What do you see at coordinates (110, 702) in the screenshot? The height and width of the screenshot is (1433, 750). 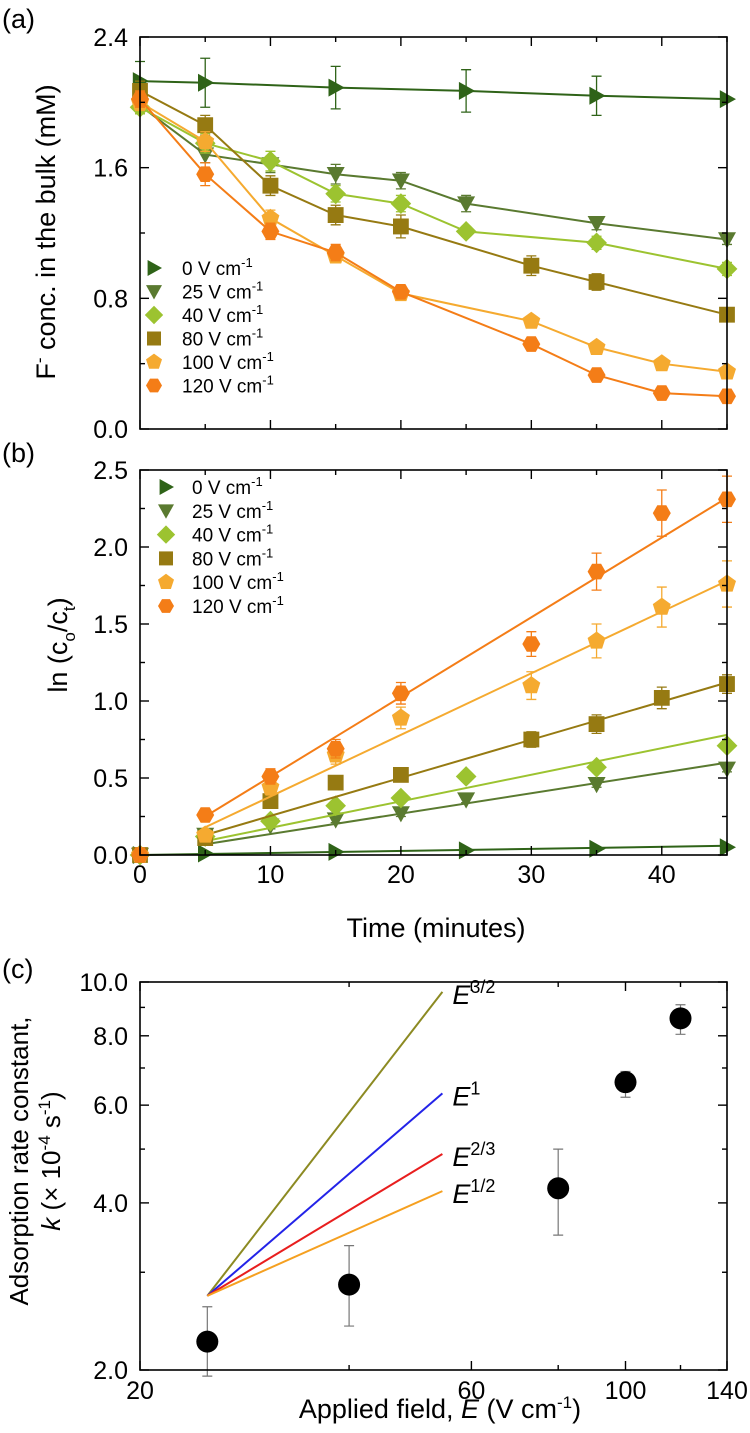 I see `panel-b-y-tick-label: 1.0` at bounding box center [110, 702].